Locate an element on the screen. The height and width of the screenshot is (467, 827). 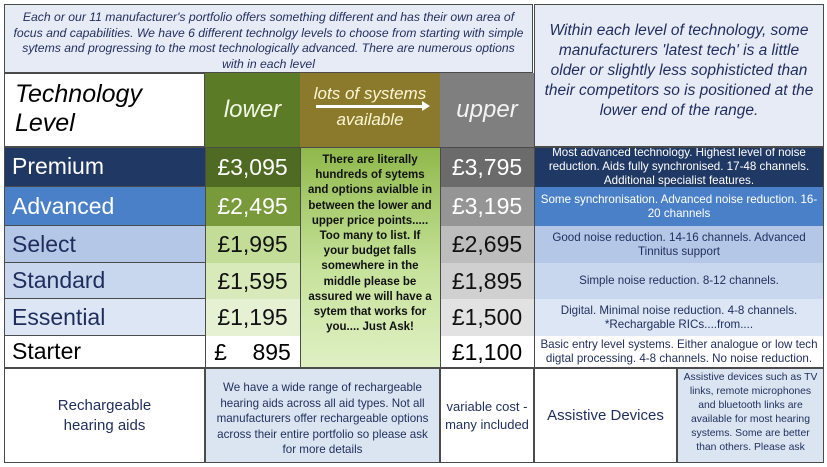
level-name-select: Select is located at coordinates (104, 244).